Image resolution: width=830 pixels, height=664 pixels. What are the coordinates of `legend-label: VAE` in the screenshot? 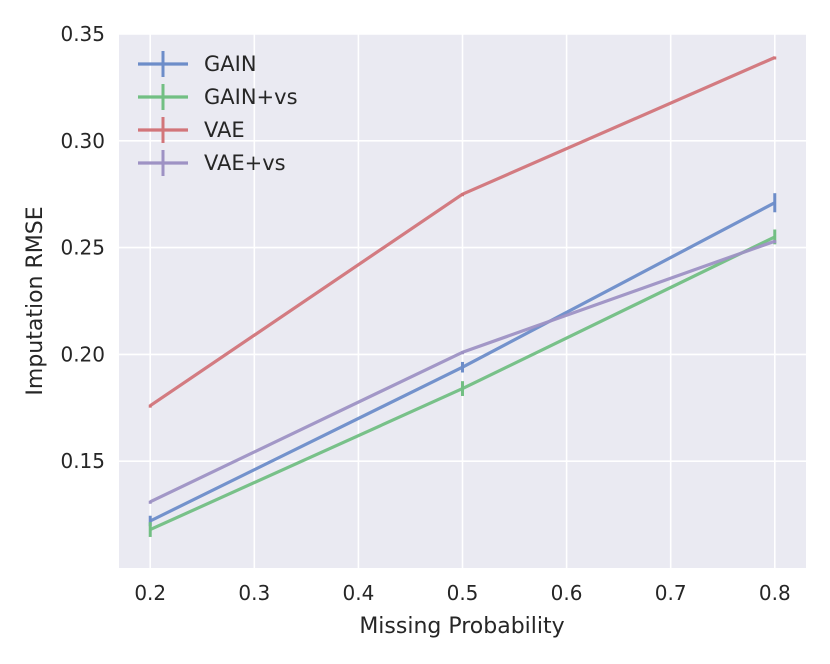 It's located at (224, 130).